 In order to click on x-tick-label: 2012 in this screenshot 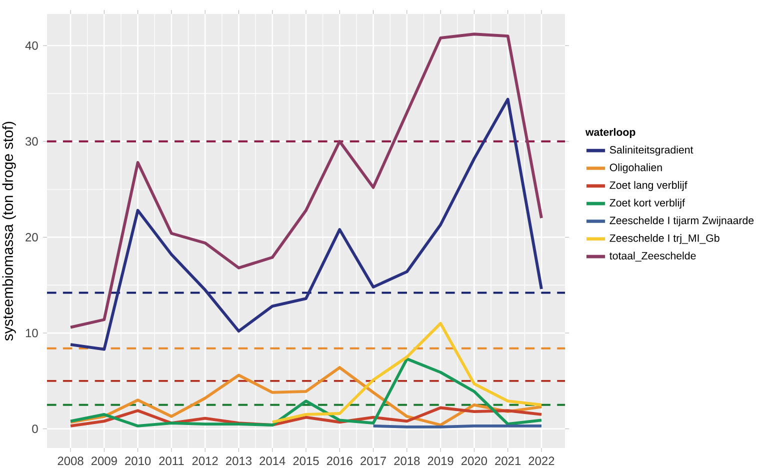, I will do `click(205, 461)`.